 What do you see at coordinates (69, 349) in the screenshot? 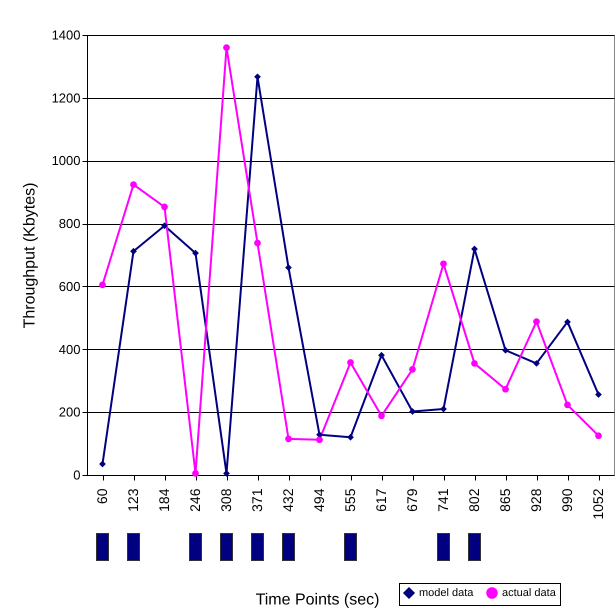
I see `y-tick-label: 400` at bounding box center [69, 349].